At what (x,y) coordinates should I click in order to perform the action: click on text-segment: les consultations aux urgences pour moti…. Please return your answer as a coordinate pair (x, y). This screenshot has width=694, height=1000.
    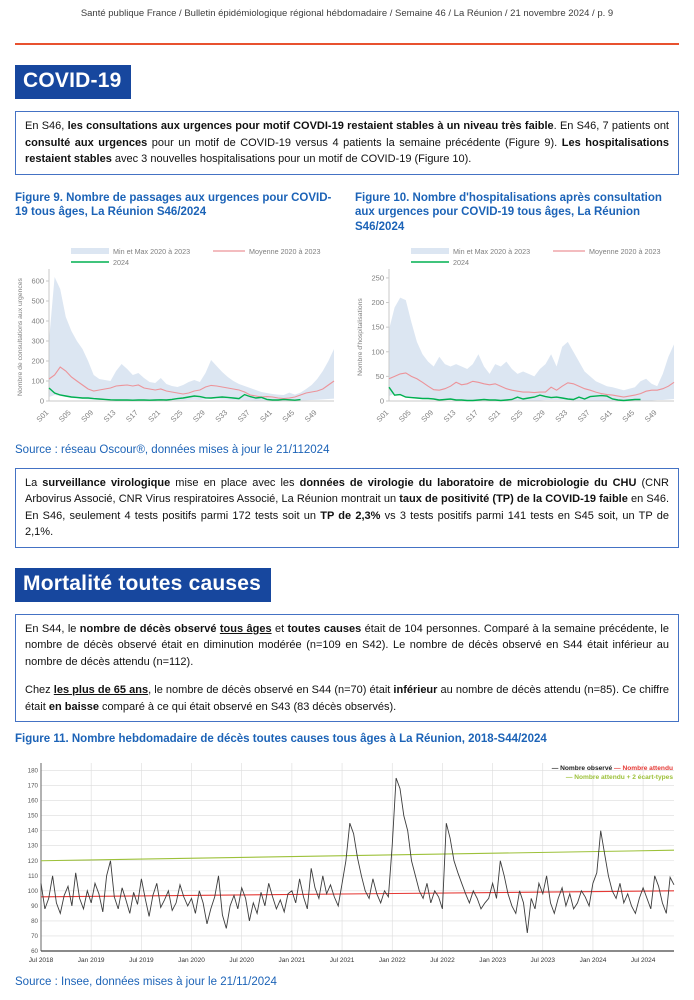
    Looking at the image, I should click on (310, 126).